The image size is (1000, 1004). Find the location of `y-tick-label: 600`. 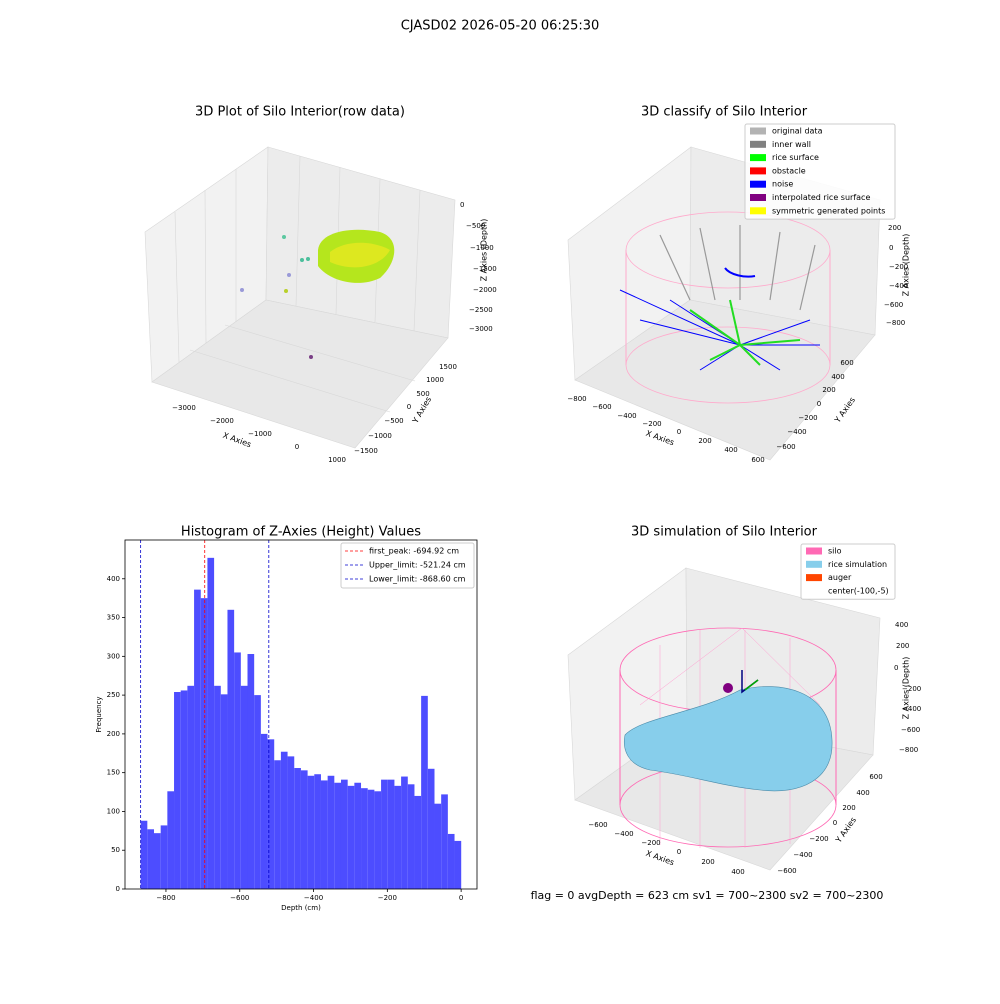

y-tick-label: 600 is located at coordinates (846, 363).